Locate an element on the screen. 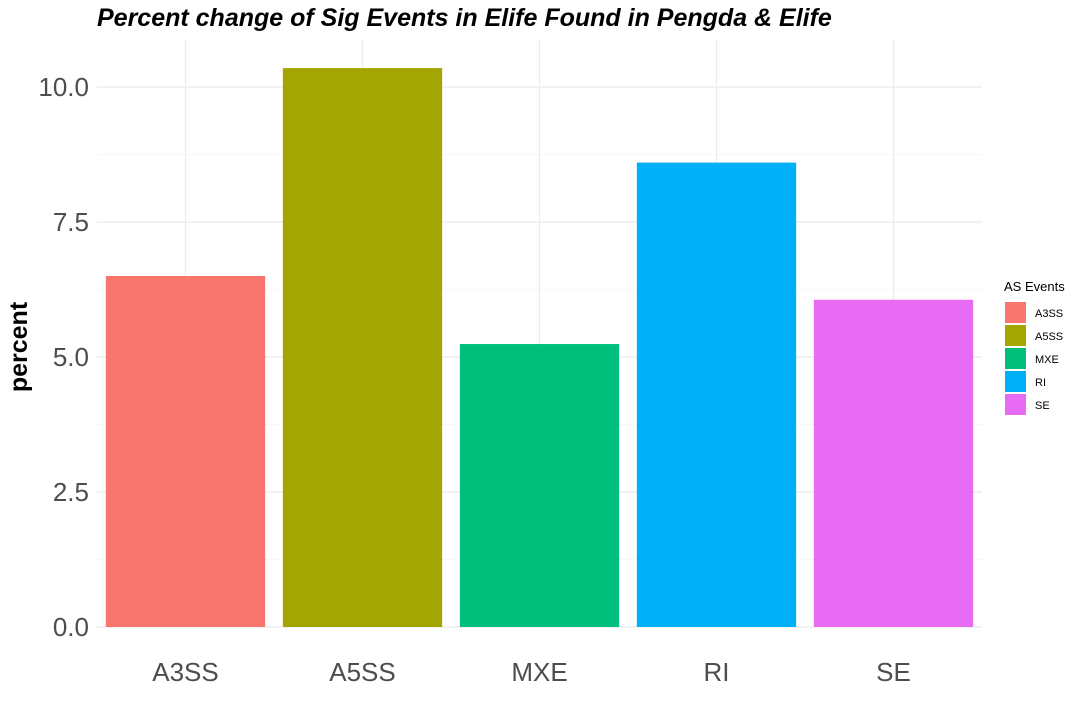  legend-label-ri: RI is located at coordinates (1040, 383).